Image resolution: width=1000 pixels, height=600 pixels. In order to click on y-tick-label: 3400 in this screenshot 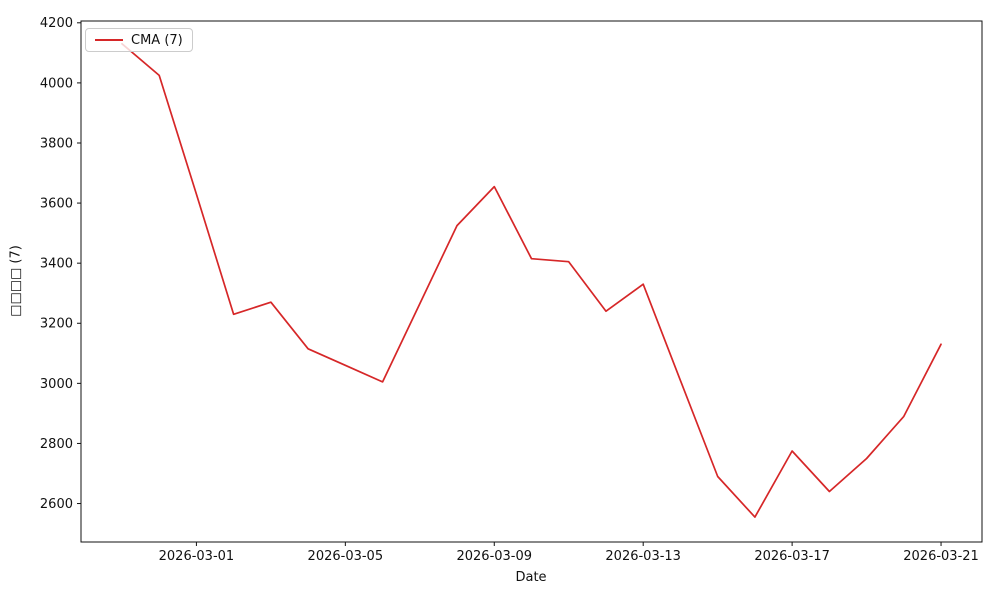, I will do `click(56, 264)`.